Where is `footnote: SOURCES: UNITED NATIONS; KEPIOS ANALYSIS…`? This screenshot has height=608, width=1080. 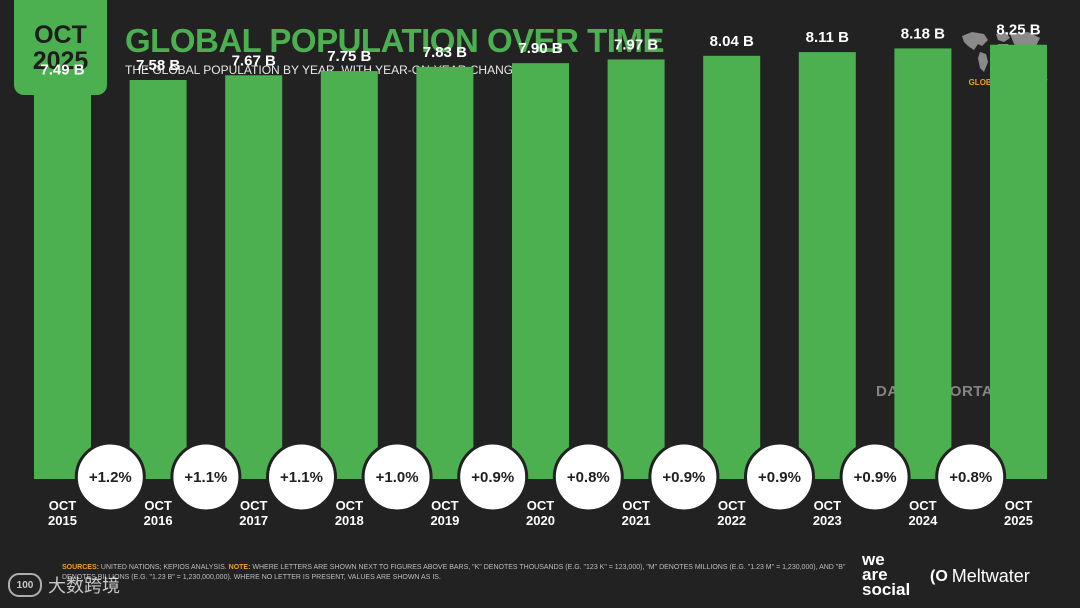 footnote: SOURCES: UNITED NATIONS; KEPIOS ANALYSIS… is located at coordinates (462, 573).